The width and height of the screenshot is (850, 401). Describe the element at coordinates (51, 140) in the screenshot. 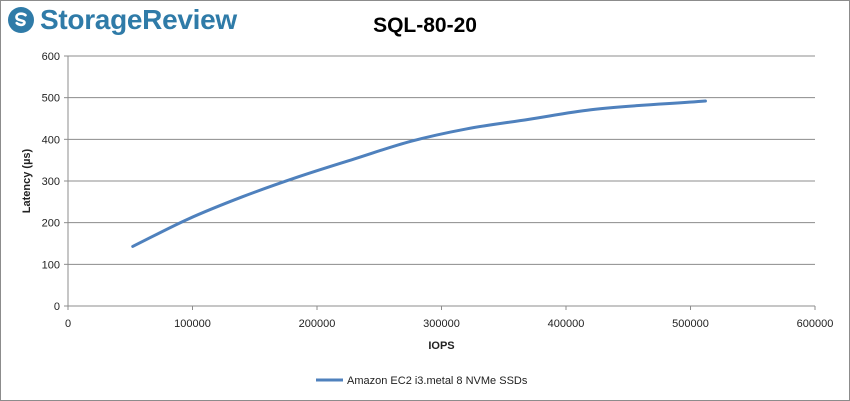

I see `y-tick-label: 400` at that location.